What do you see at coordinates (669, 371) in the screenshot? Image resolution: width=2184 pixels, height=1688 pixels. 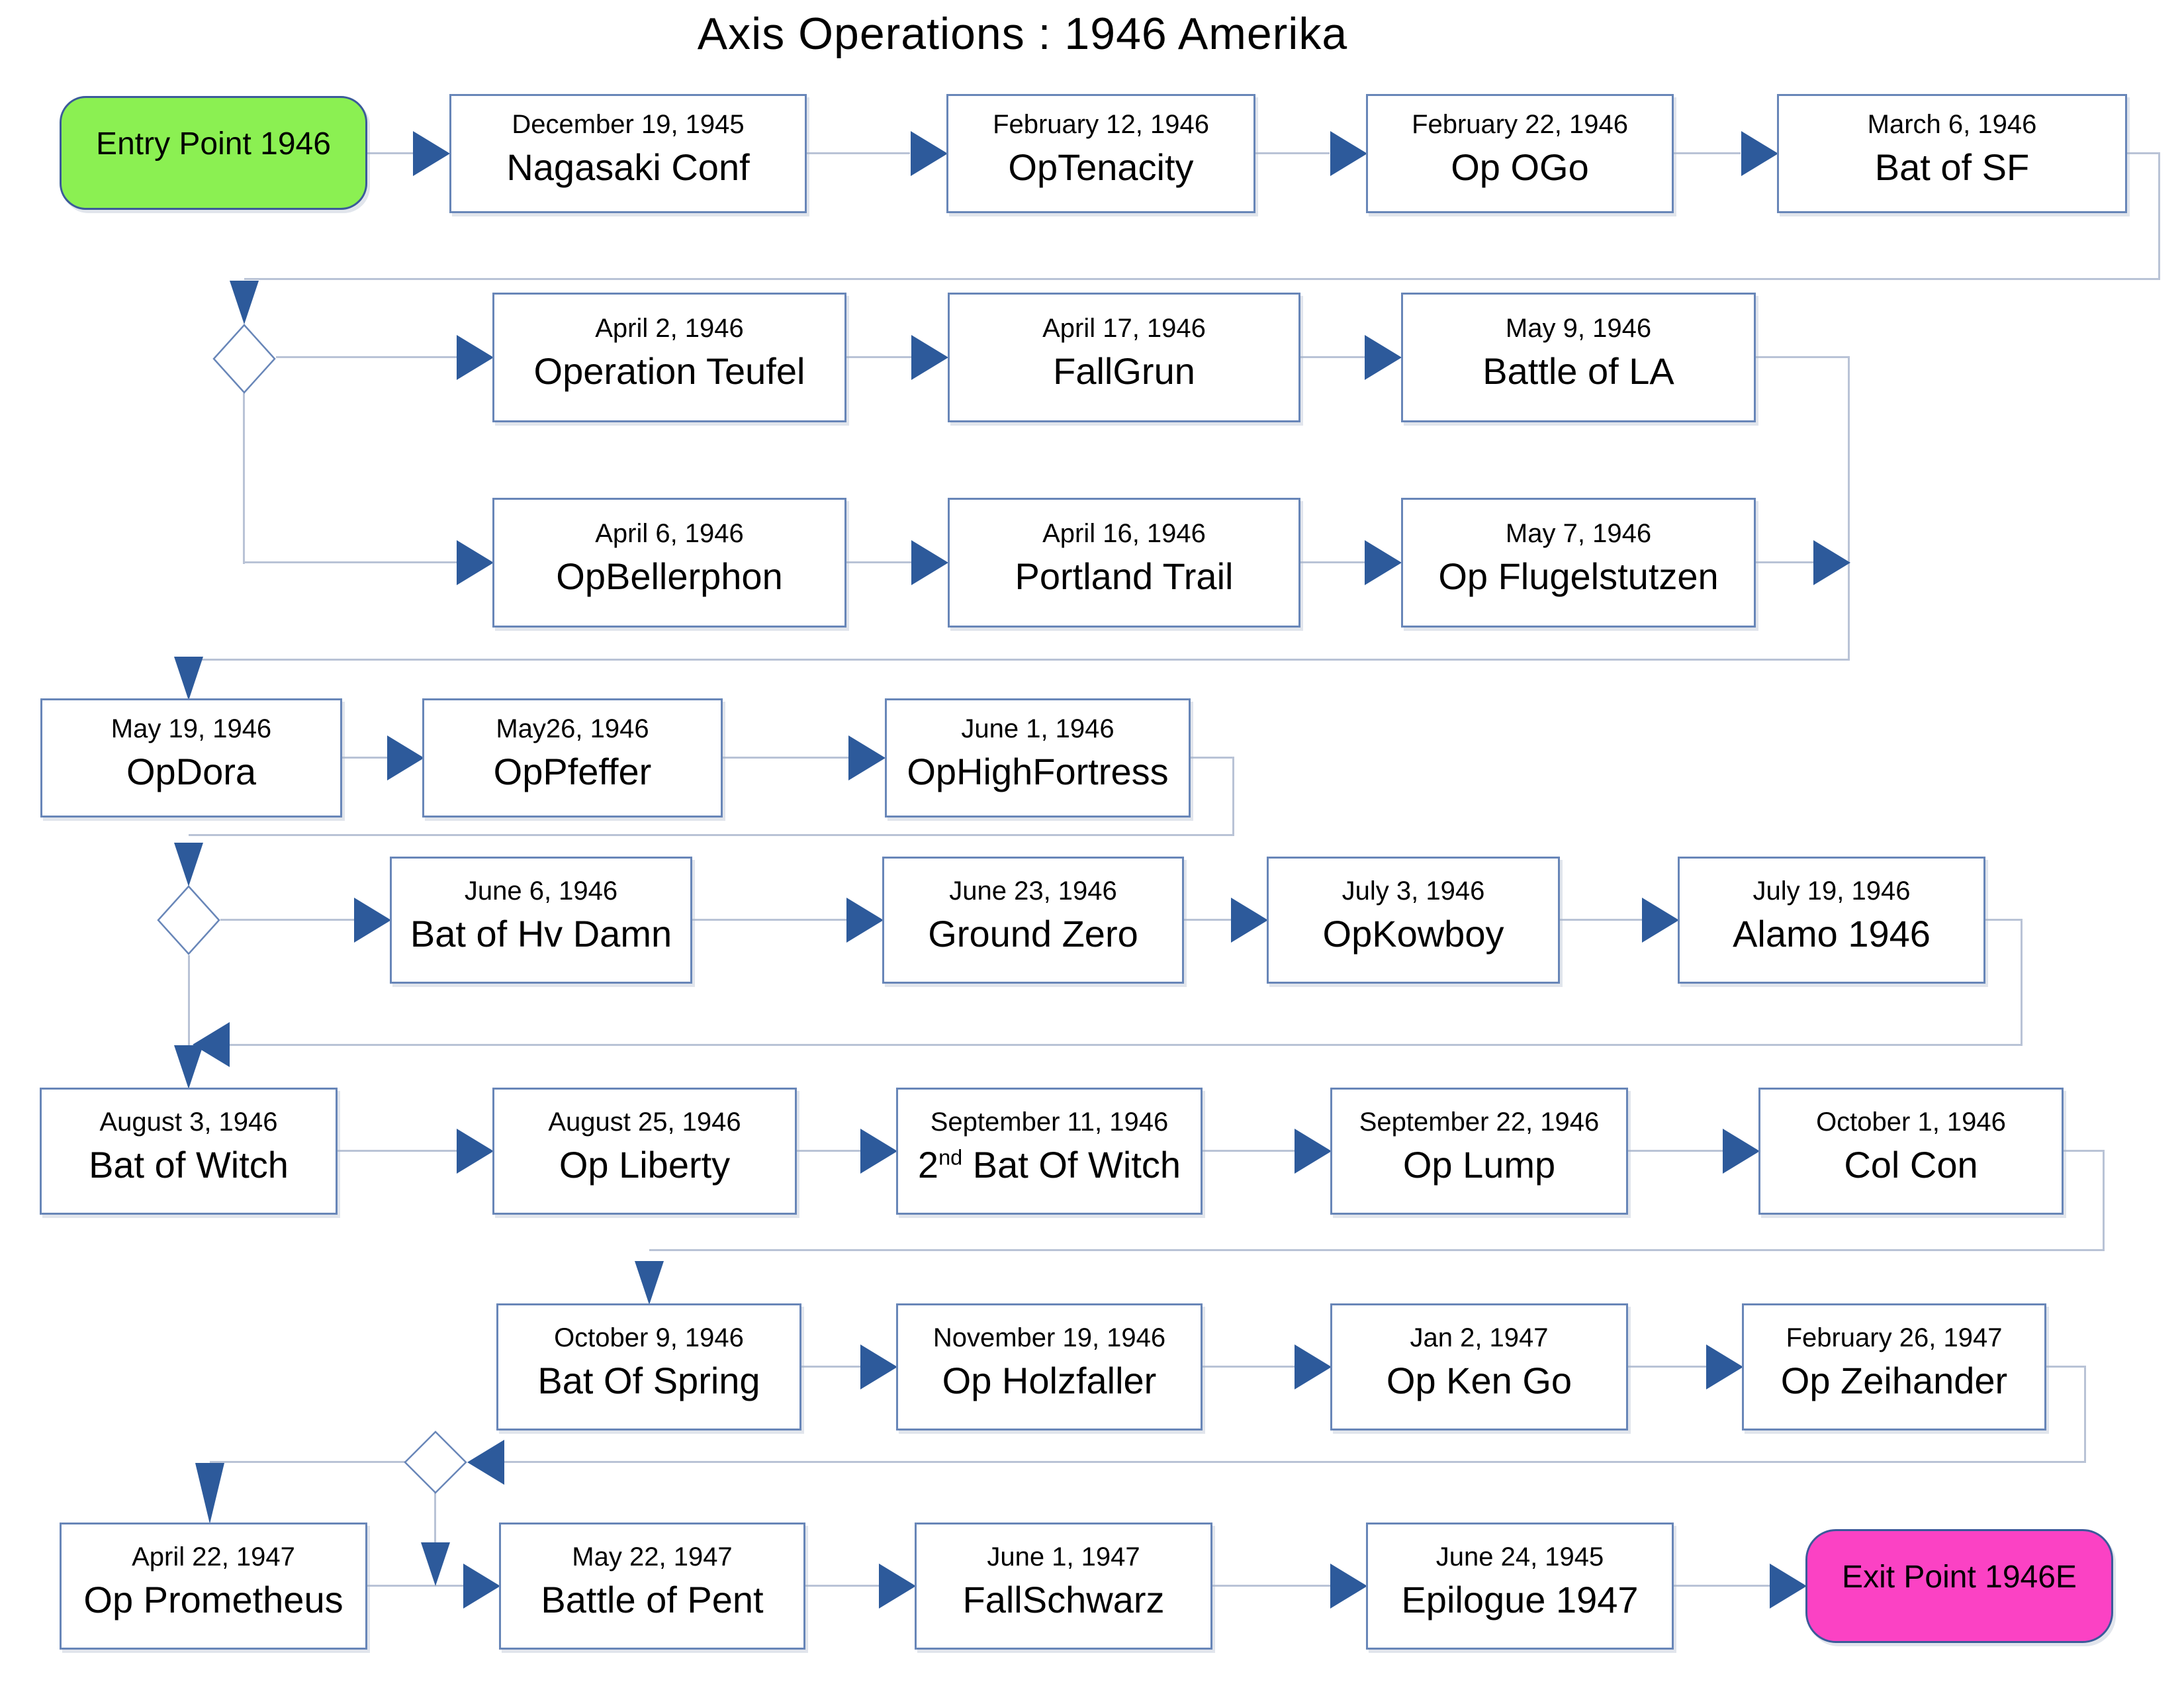 I see `node-name: Operation Teufel` at bounding box center [669, 371].